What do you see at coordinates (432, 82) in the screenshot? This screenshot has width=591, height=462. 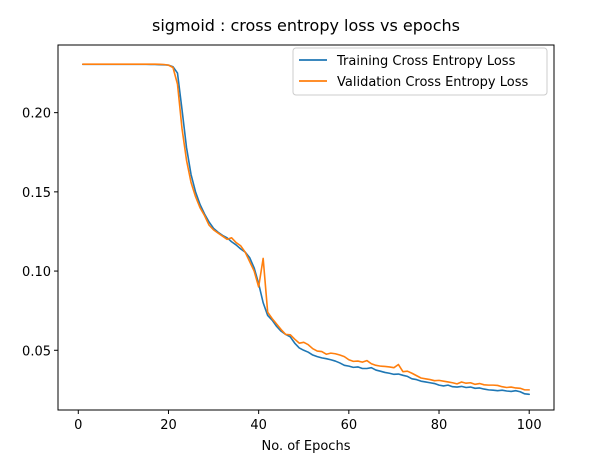 I see `legend-label-validation: Validation Cross Entropy Loss` at bounding box center [432, 82].